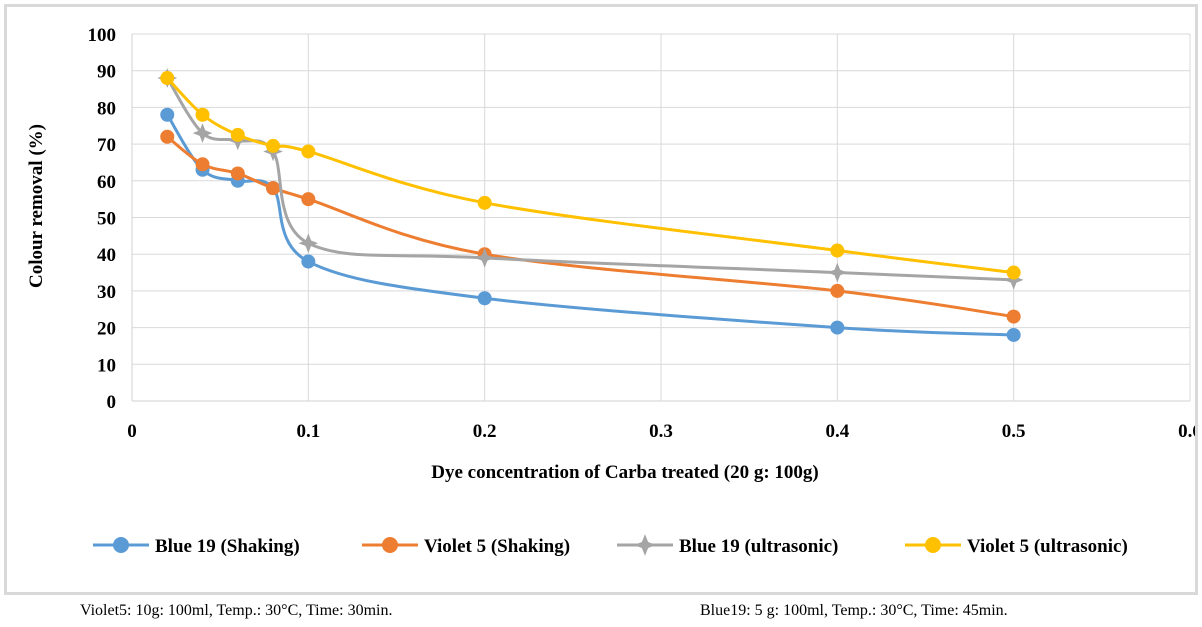 This screenshot has width=1202, height=627. What do you see at coordinates (106, 365) in the screenshot?
I see `y-tick-label: 10` at bounding box center [106, 365].